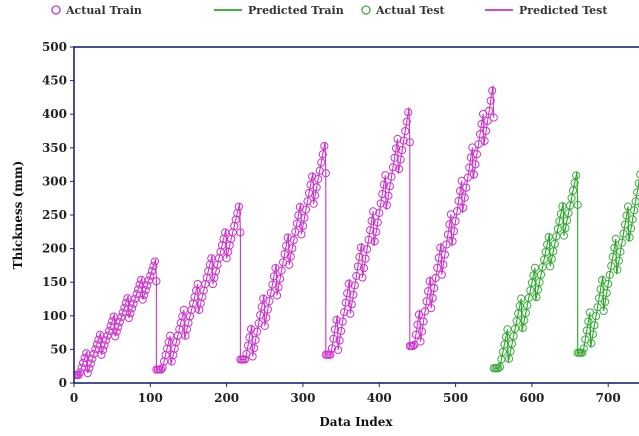 The image size is (639, 436). Describe the element at coordinates (455, 398) in the screenshot. I see `x-tick-label: 500` at that location.